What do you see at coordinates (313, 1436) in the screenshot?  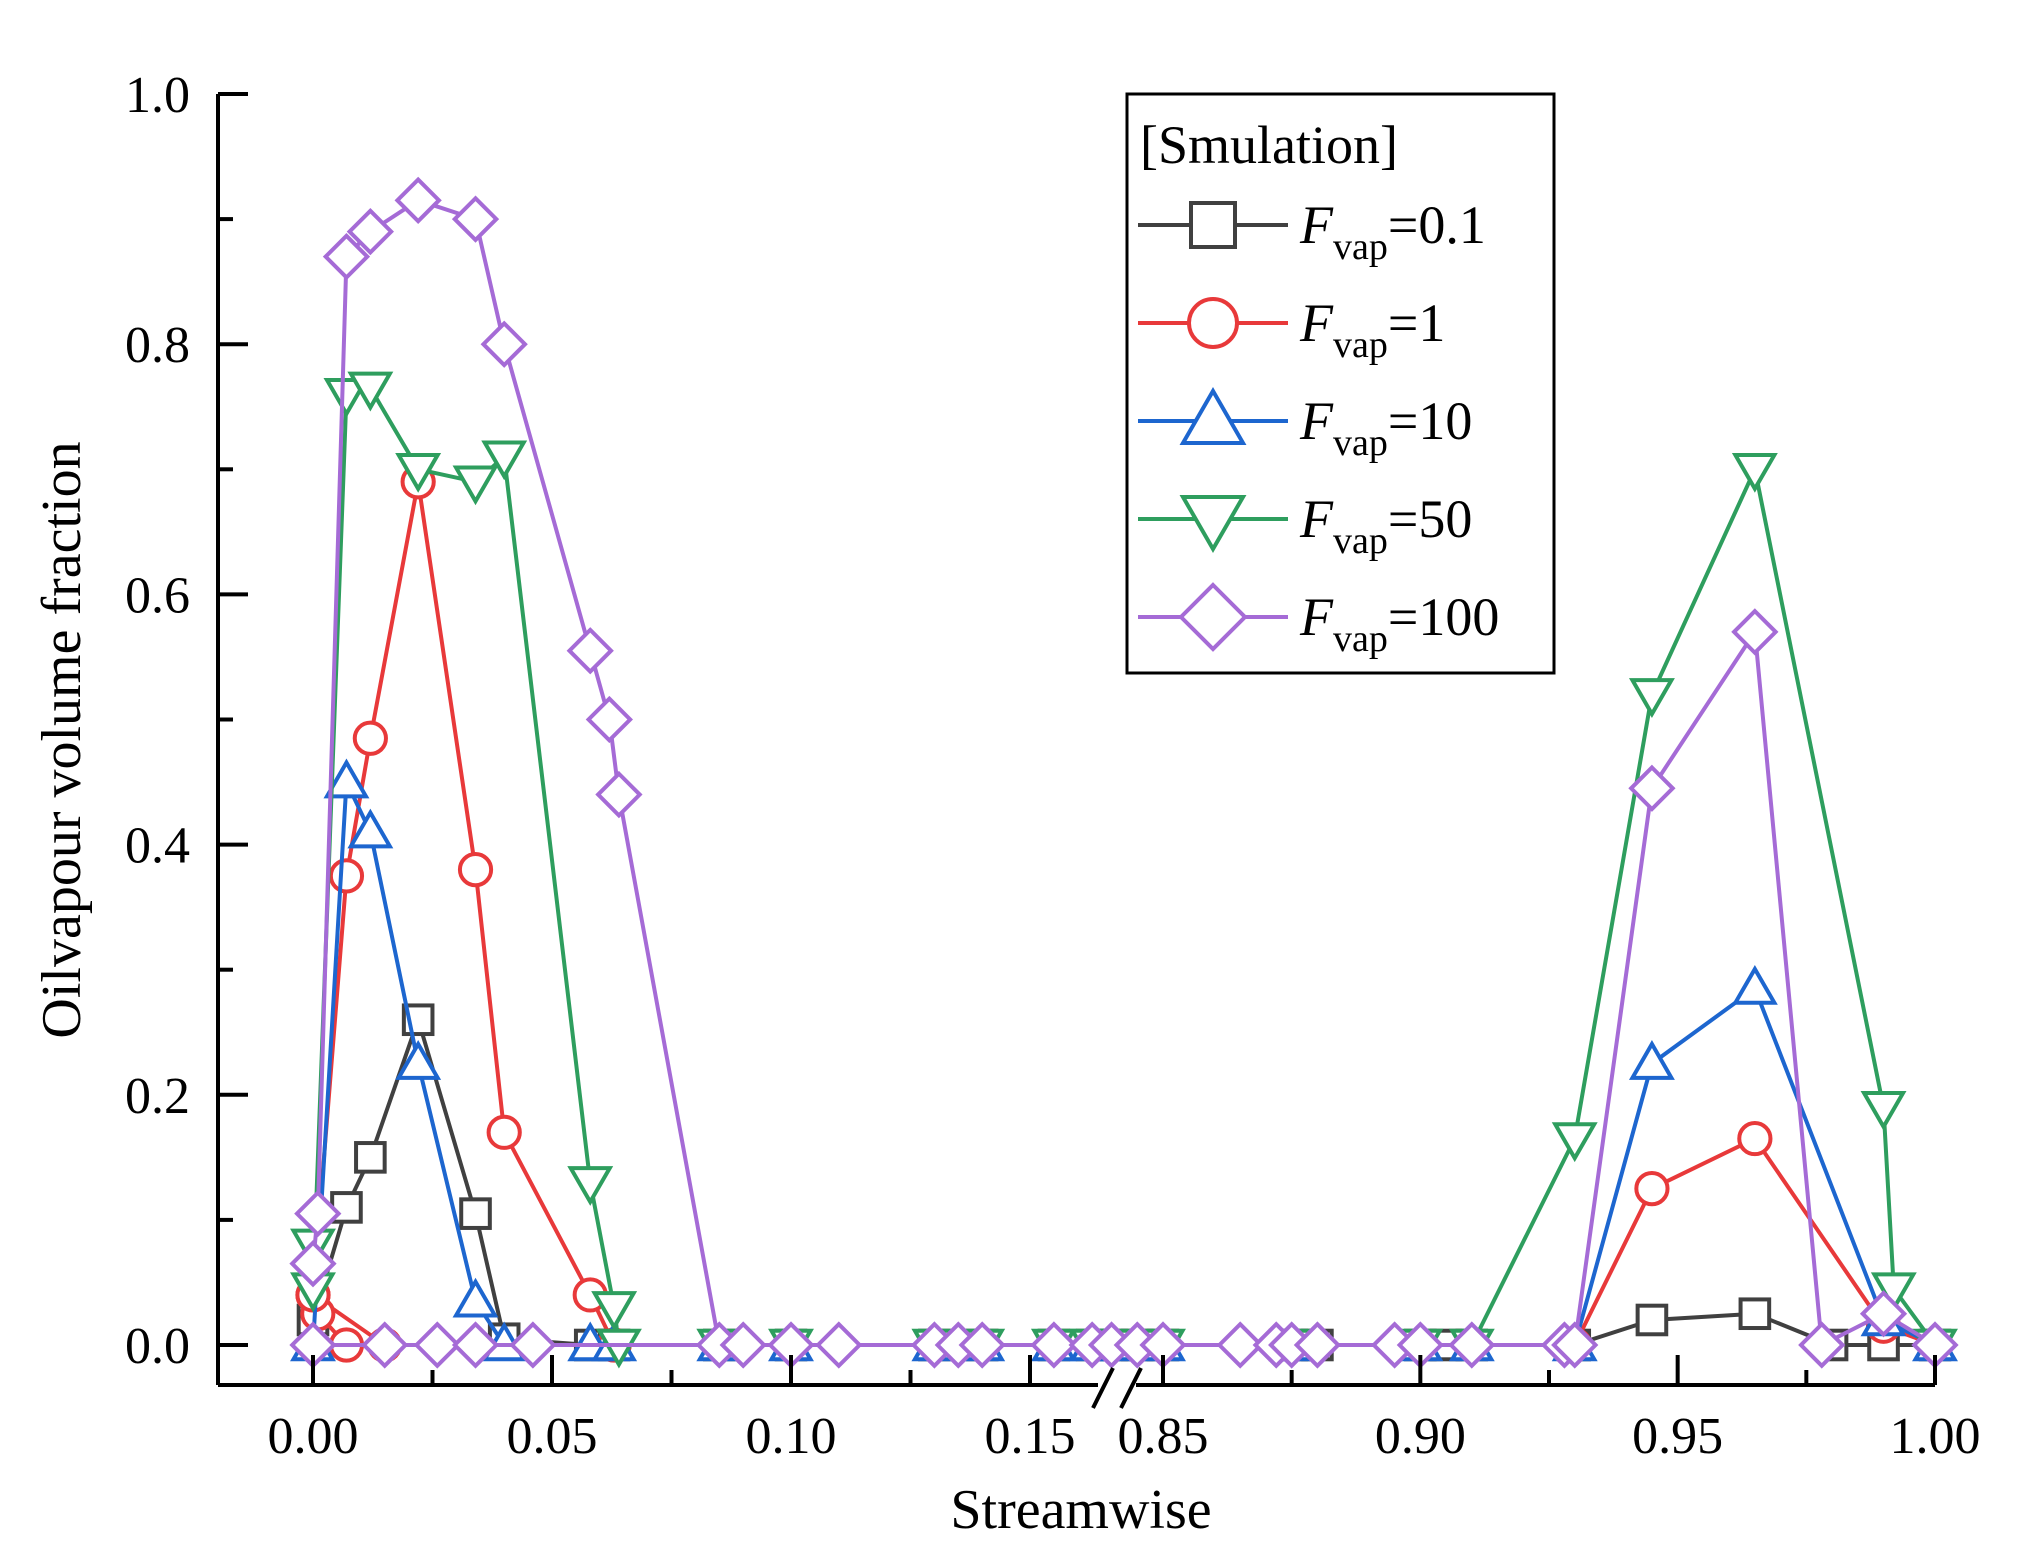 I see `x-tick-label: 0.00` at bounding box center [313, 1436].